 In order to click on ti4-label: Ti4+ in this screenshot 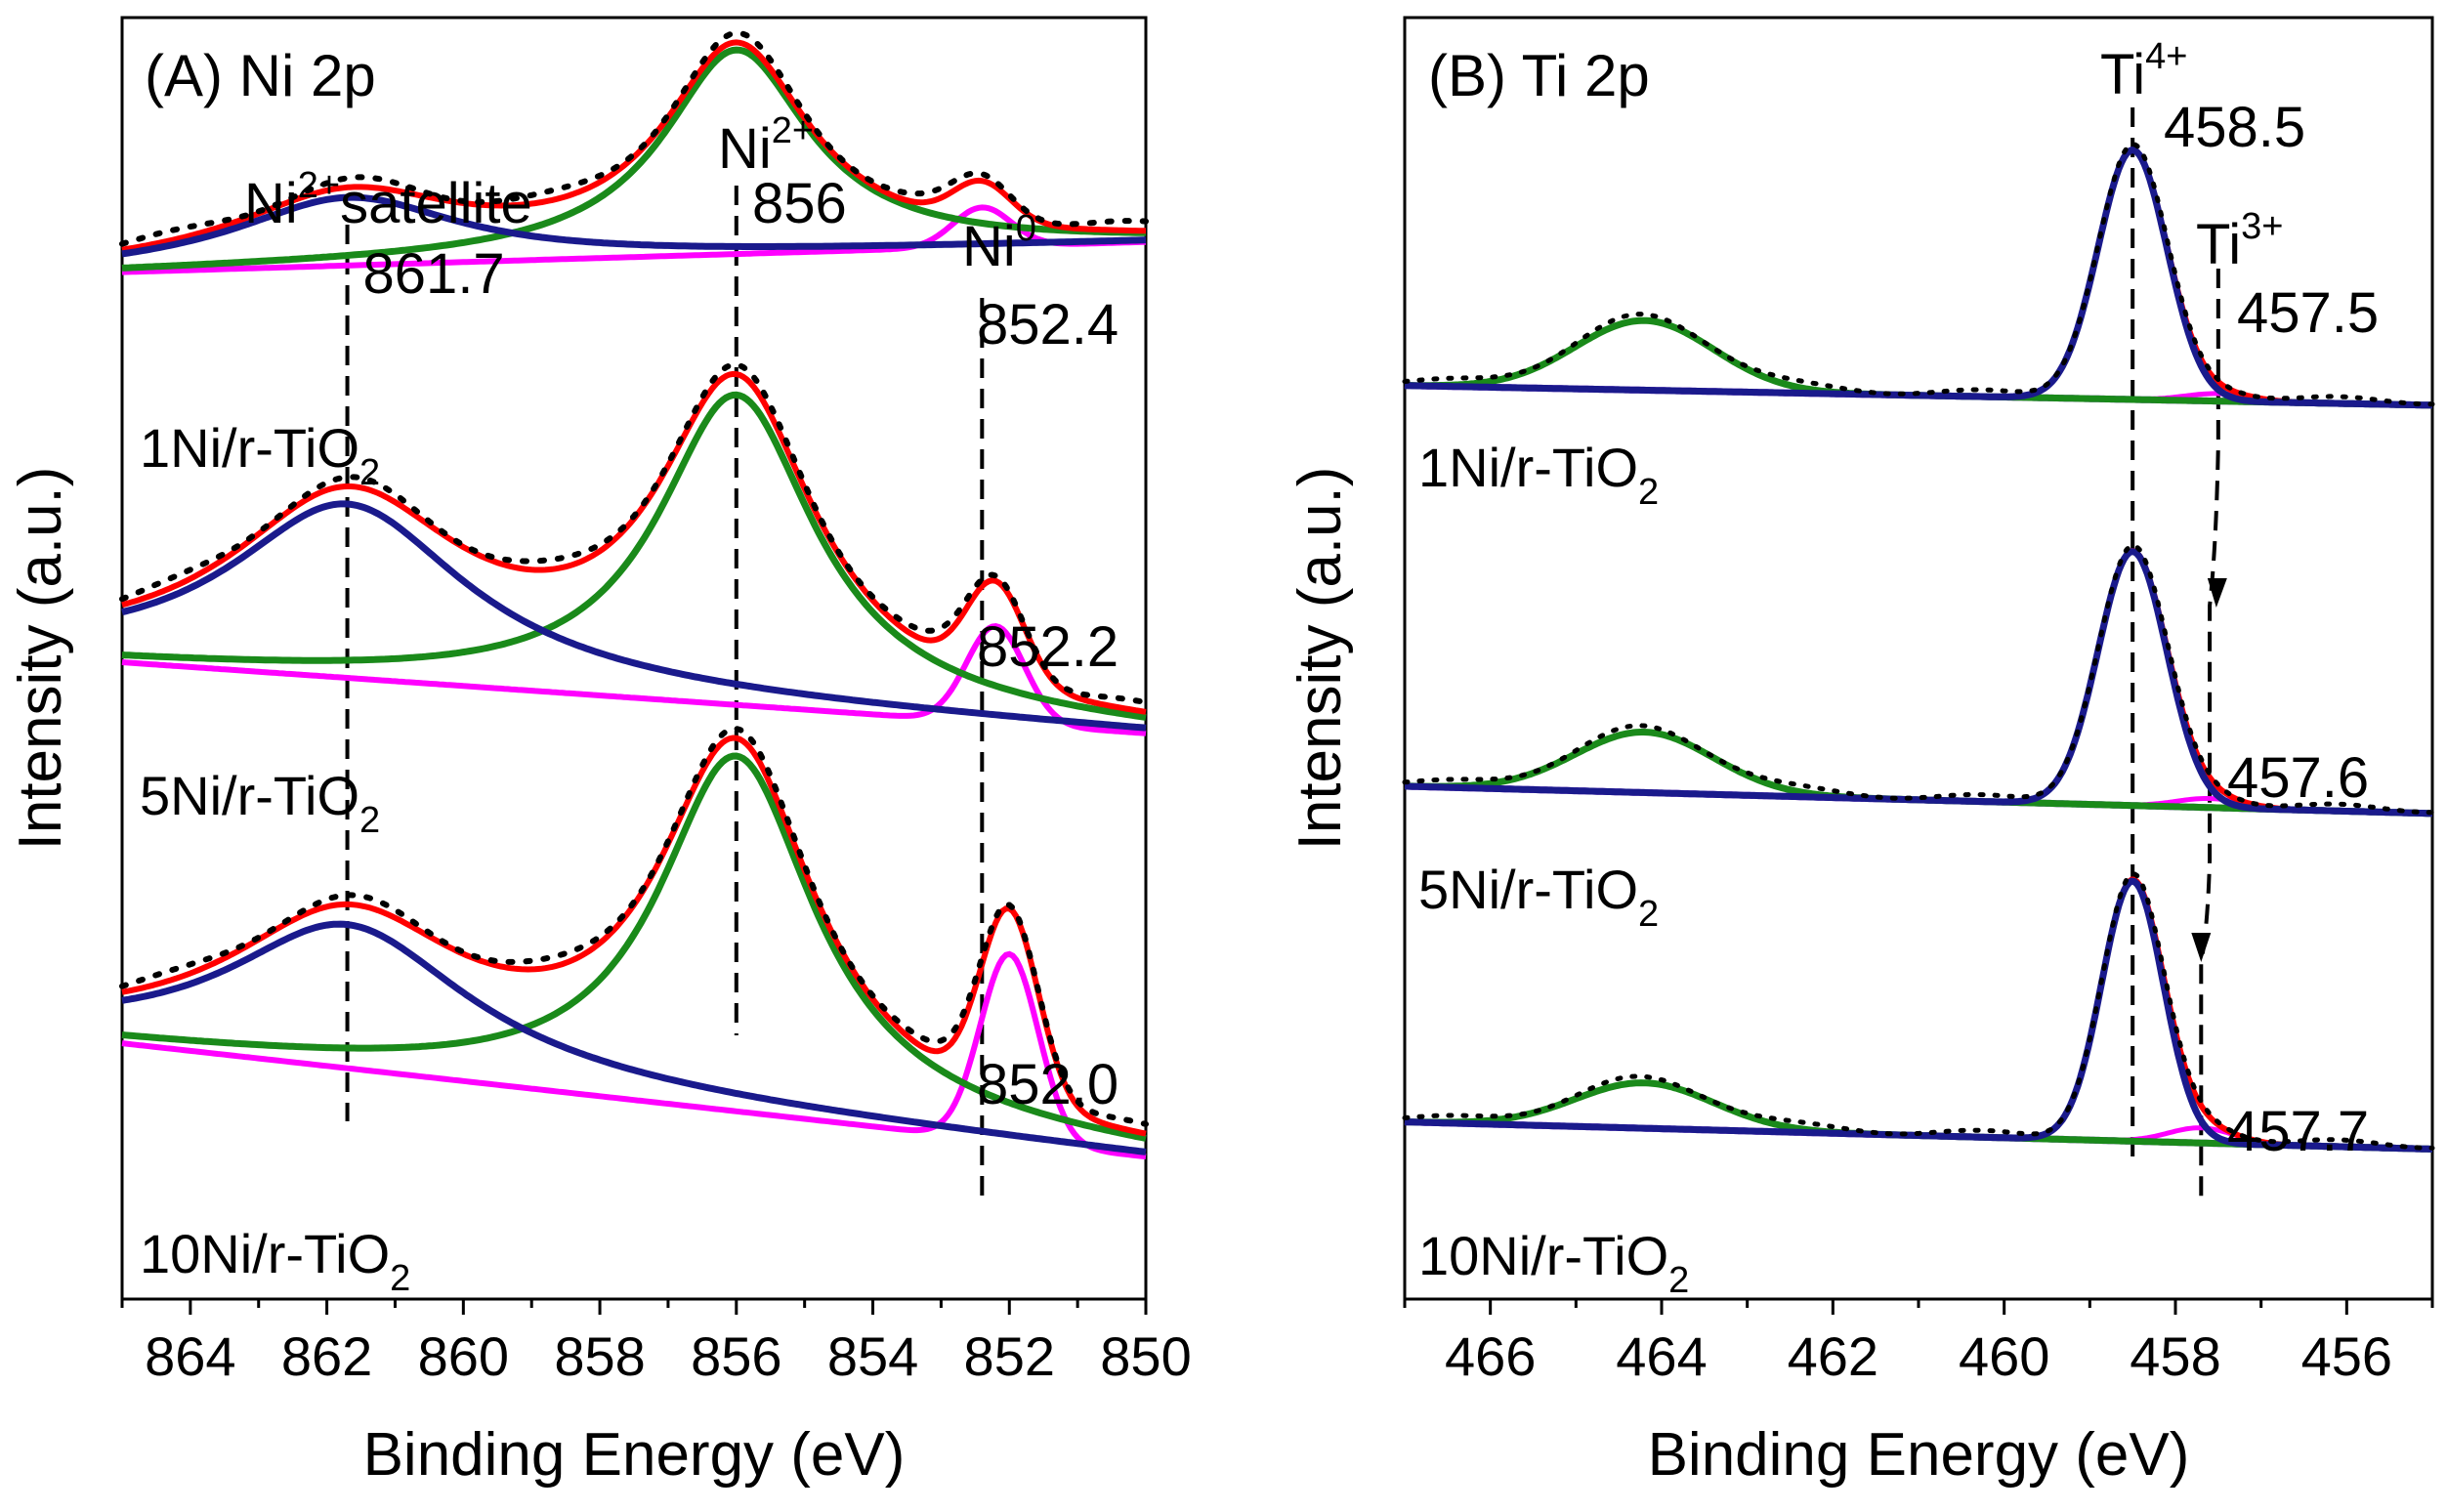, I will do `click(2144, 71)`.